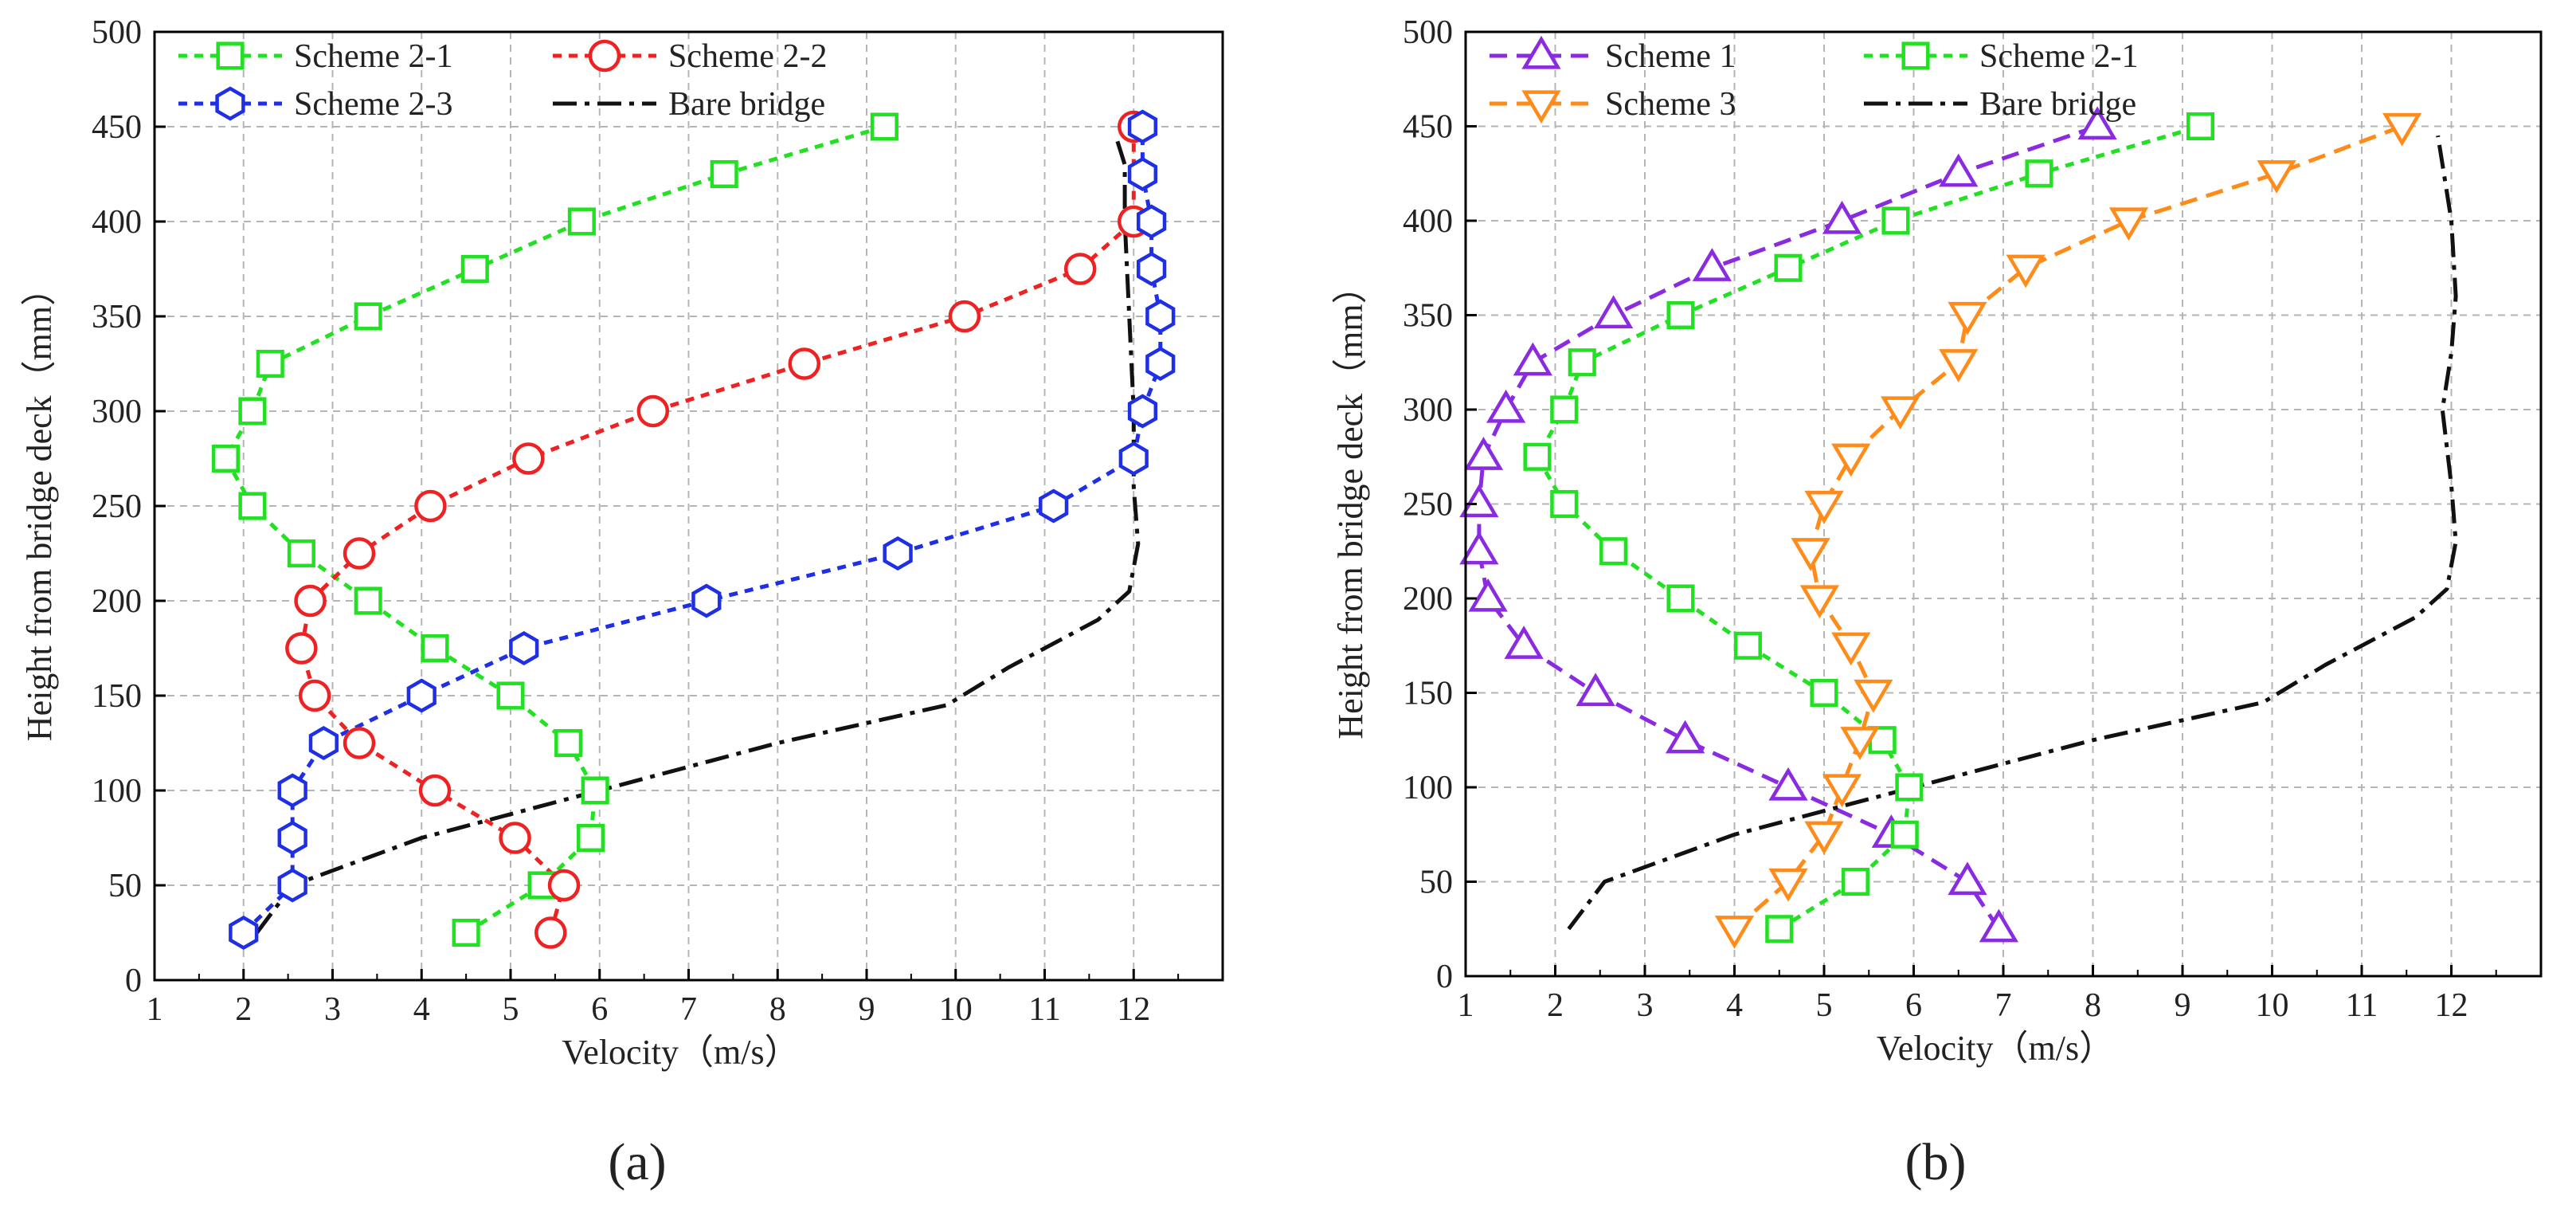 The image size is (2576, 1212). Describe the element at coordinates (2451, 1005) in the screenshot. I see `x-tick-label: 12` at that location.